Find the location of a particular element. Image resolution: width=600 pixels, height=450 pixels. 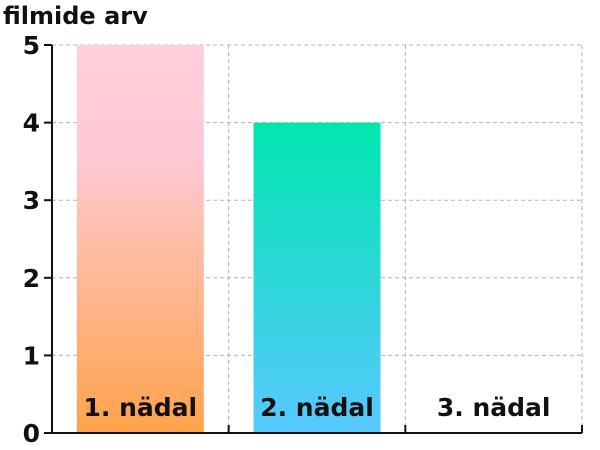

y-tick-label-3: 3 is located at coordinates (31, 200).